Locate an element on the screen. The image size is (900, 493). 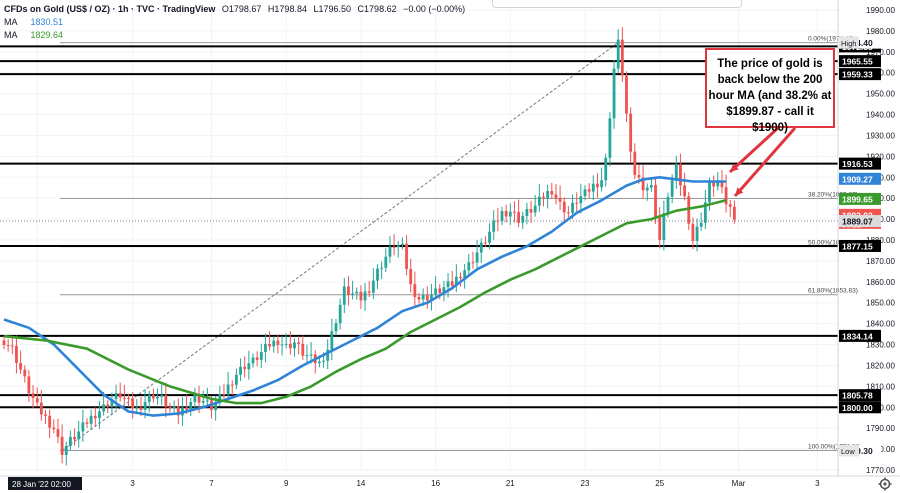
open-value: O1798.67 is located at coordinates (241, 9).